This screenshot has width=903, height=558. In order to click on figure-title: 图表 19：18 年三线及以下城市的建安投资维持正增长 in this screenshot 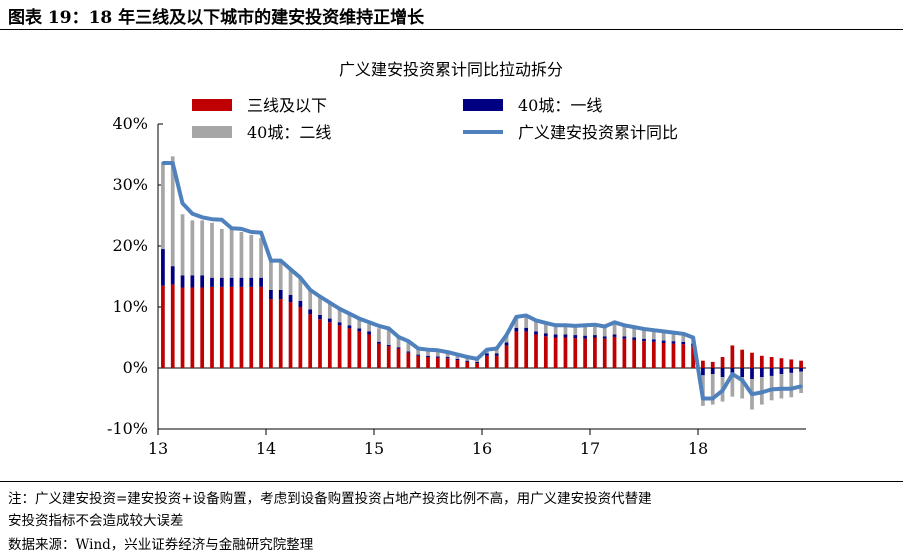, I will do `click(216, 18)`.